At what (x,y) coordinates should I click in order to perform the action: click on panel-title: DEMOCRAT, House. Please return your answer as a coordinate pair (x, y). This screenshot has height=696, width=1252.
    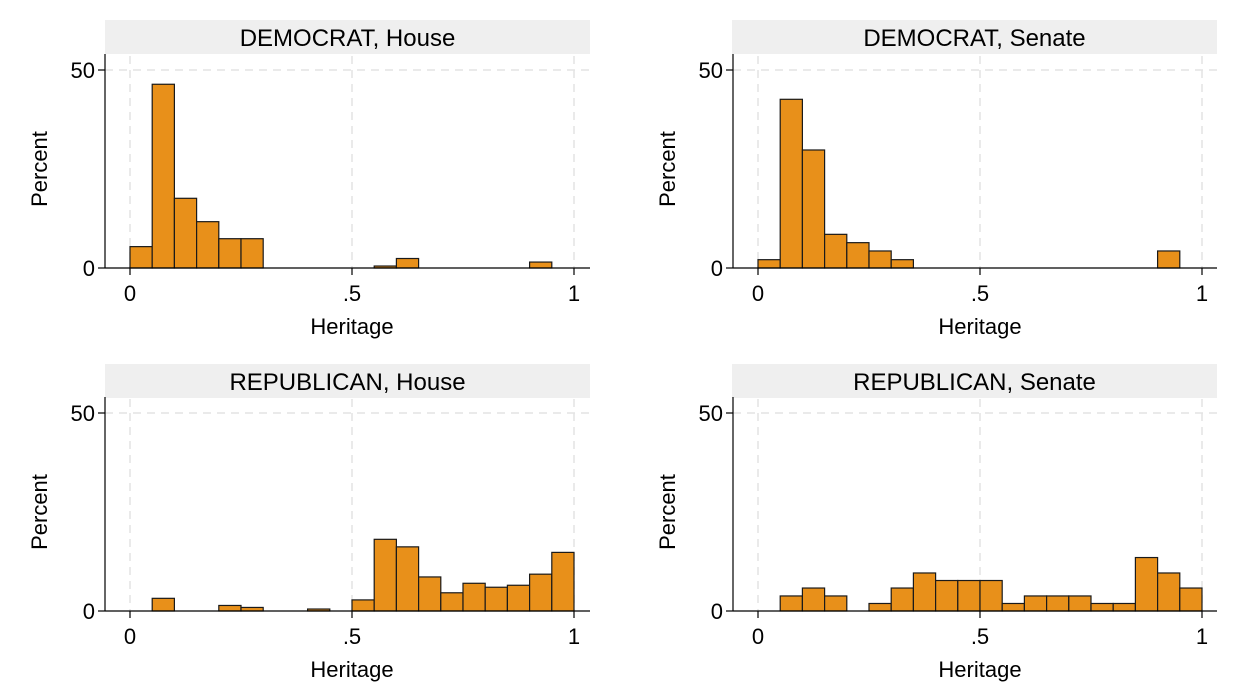
    Looking at the image, I should click on (348, 38).